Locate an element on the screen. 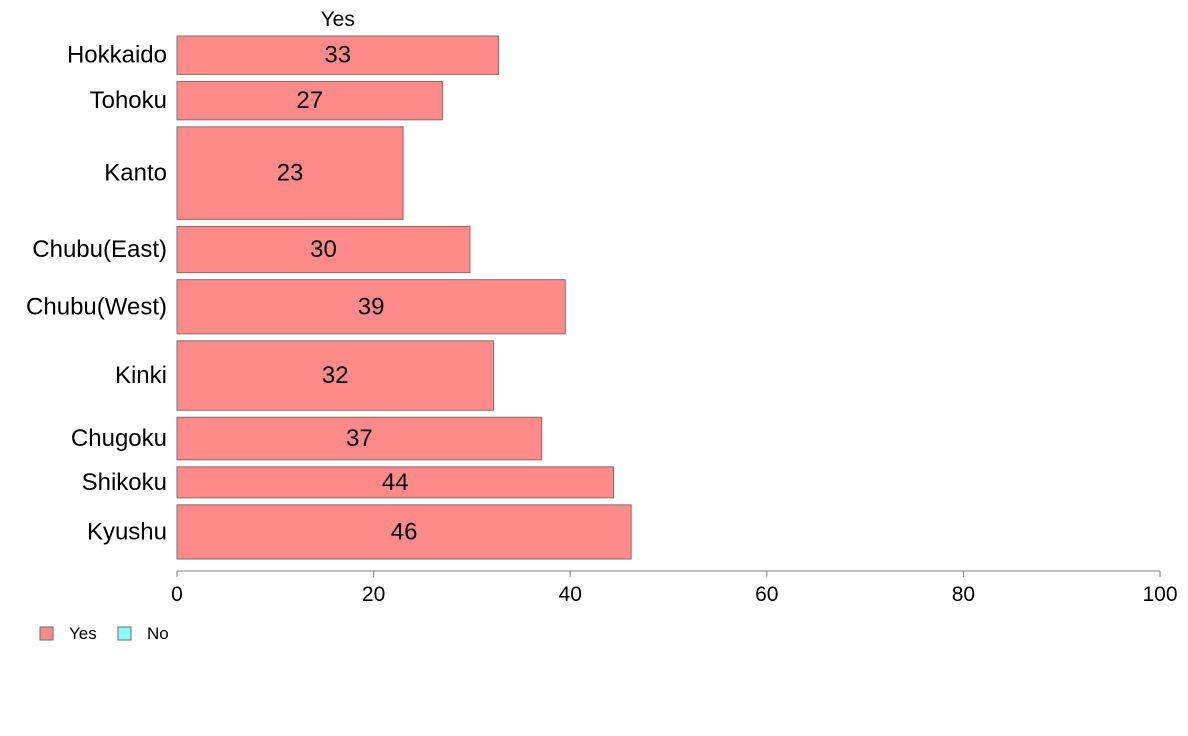 The image size is (1188, 736). category-label: Chubu(East) is located at coordinates (99, 249).